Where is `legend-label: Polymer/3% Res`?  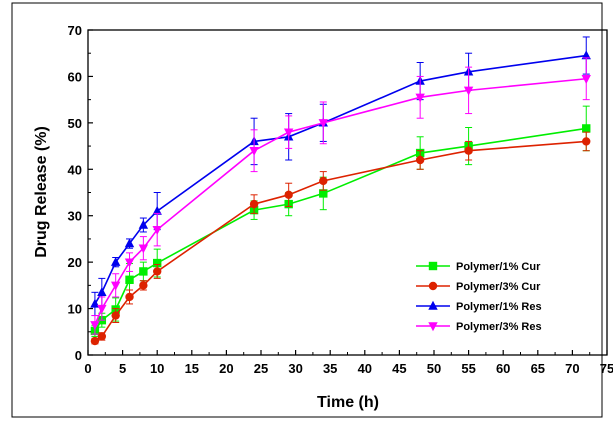
legend-label: Polymer/3% Res is located at coordinates (499, 327).